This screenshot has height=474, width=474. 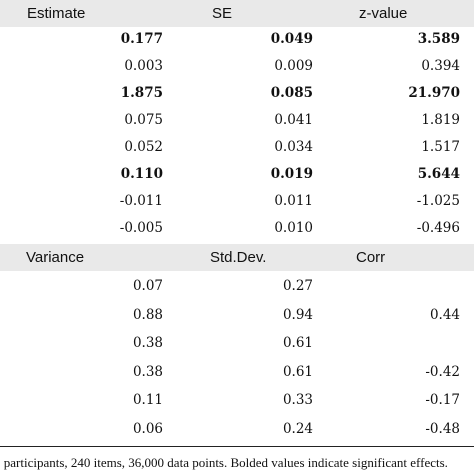 I want to click on table-row: 0.38 0.61 -0.42, so click(x=237, y=373).